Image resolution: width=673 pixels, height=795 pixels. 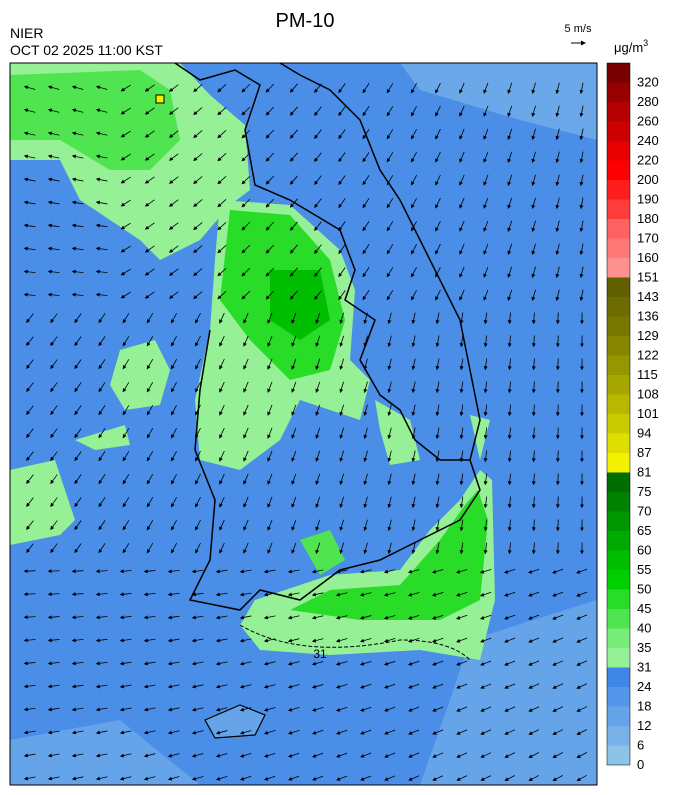 I want to click on agency: NIER, so click(x=26, y=33).